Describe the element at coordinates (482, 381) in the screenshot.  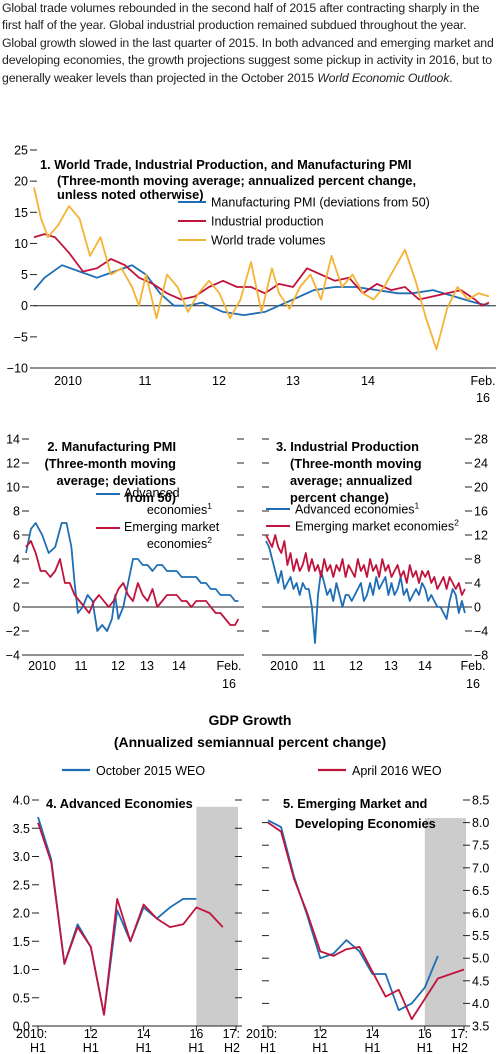
I see `panel1-xtick-label: Feb.` at that location.